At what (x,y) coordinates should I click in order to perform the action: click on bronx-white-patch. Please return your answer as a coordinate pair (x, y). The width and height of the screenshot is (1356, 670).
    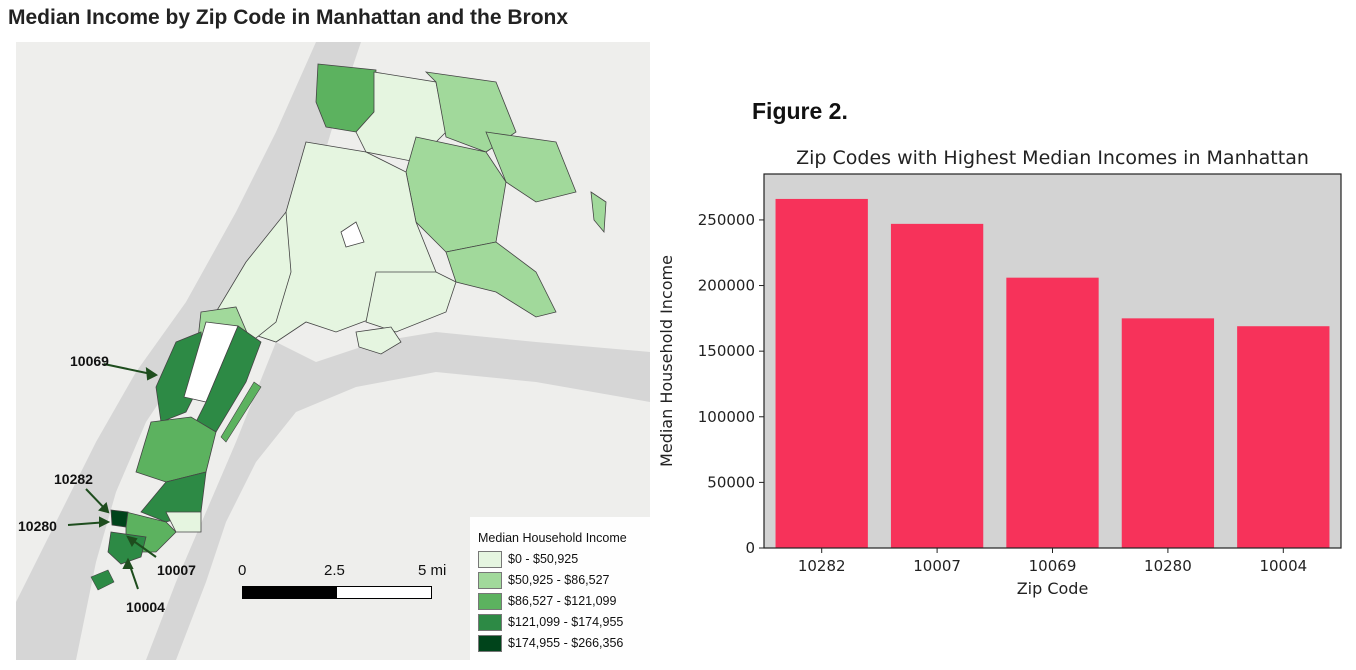
    Looking at the image, I should click on (352, 234).